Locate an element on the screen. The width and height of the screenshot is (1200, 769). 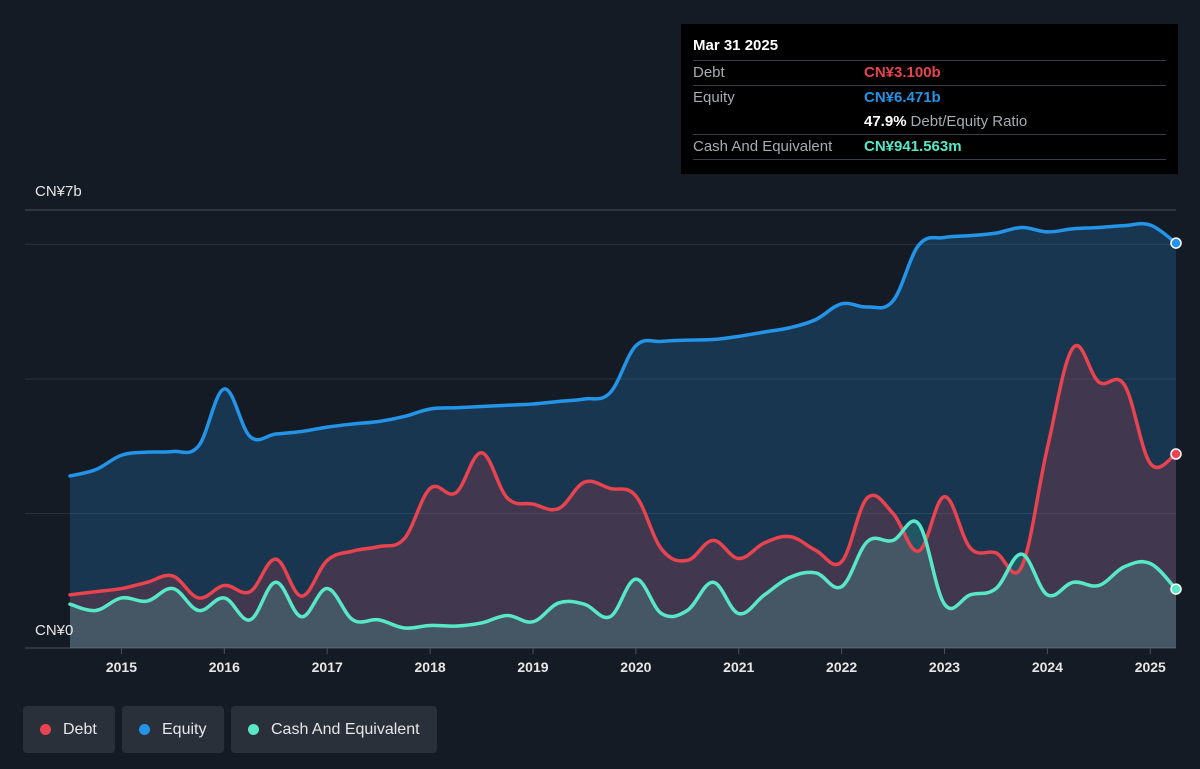
equity-end-point is located at coordinates (1176, 243).